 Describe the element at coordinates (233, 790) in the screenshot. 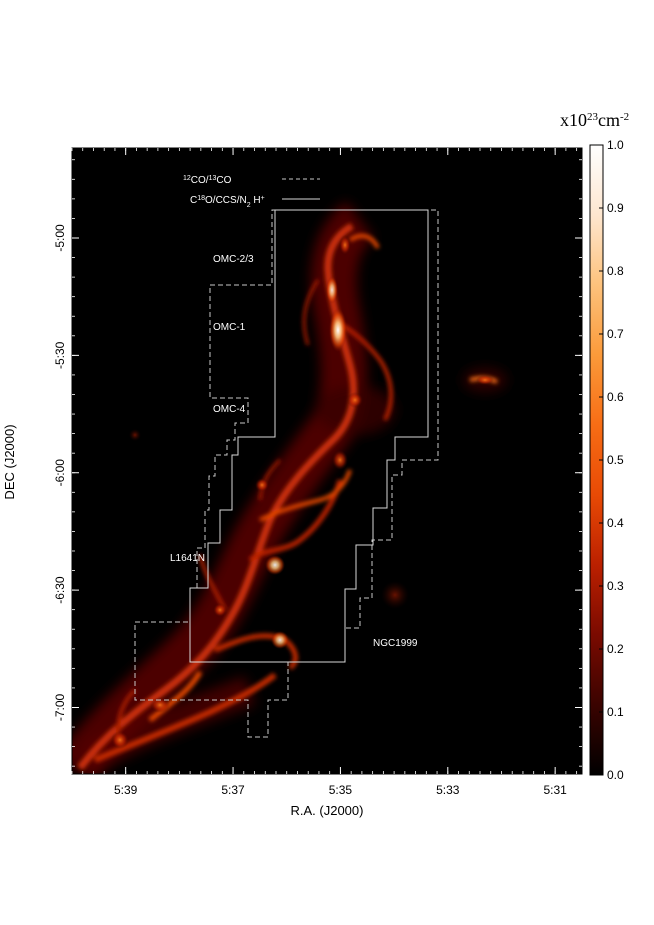

I see `x-tick-label: 5:37` at that location.